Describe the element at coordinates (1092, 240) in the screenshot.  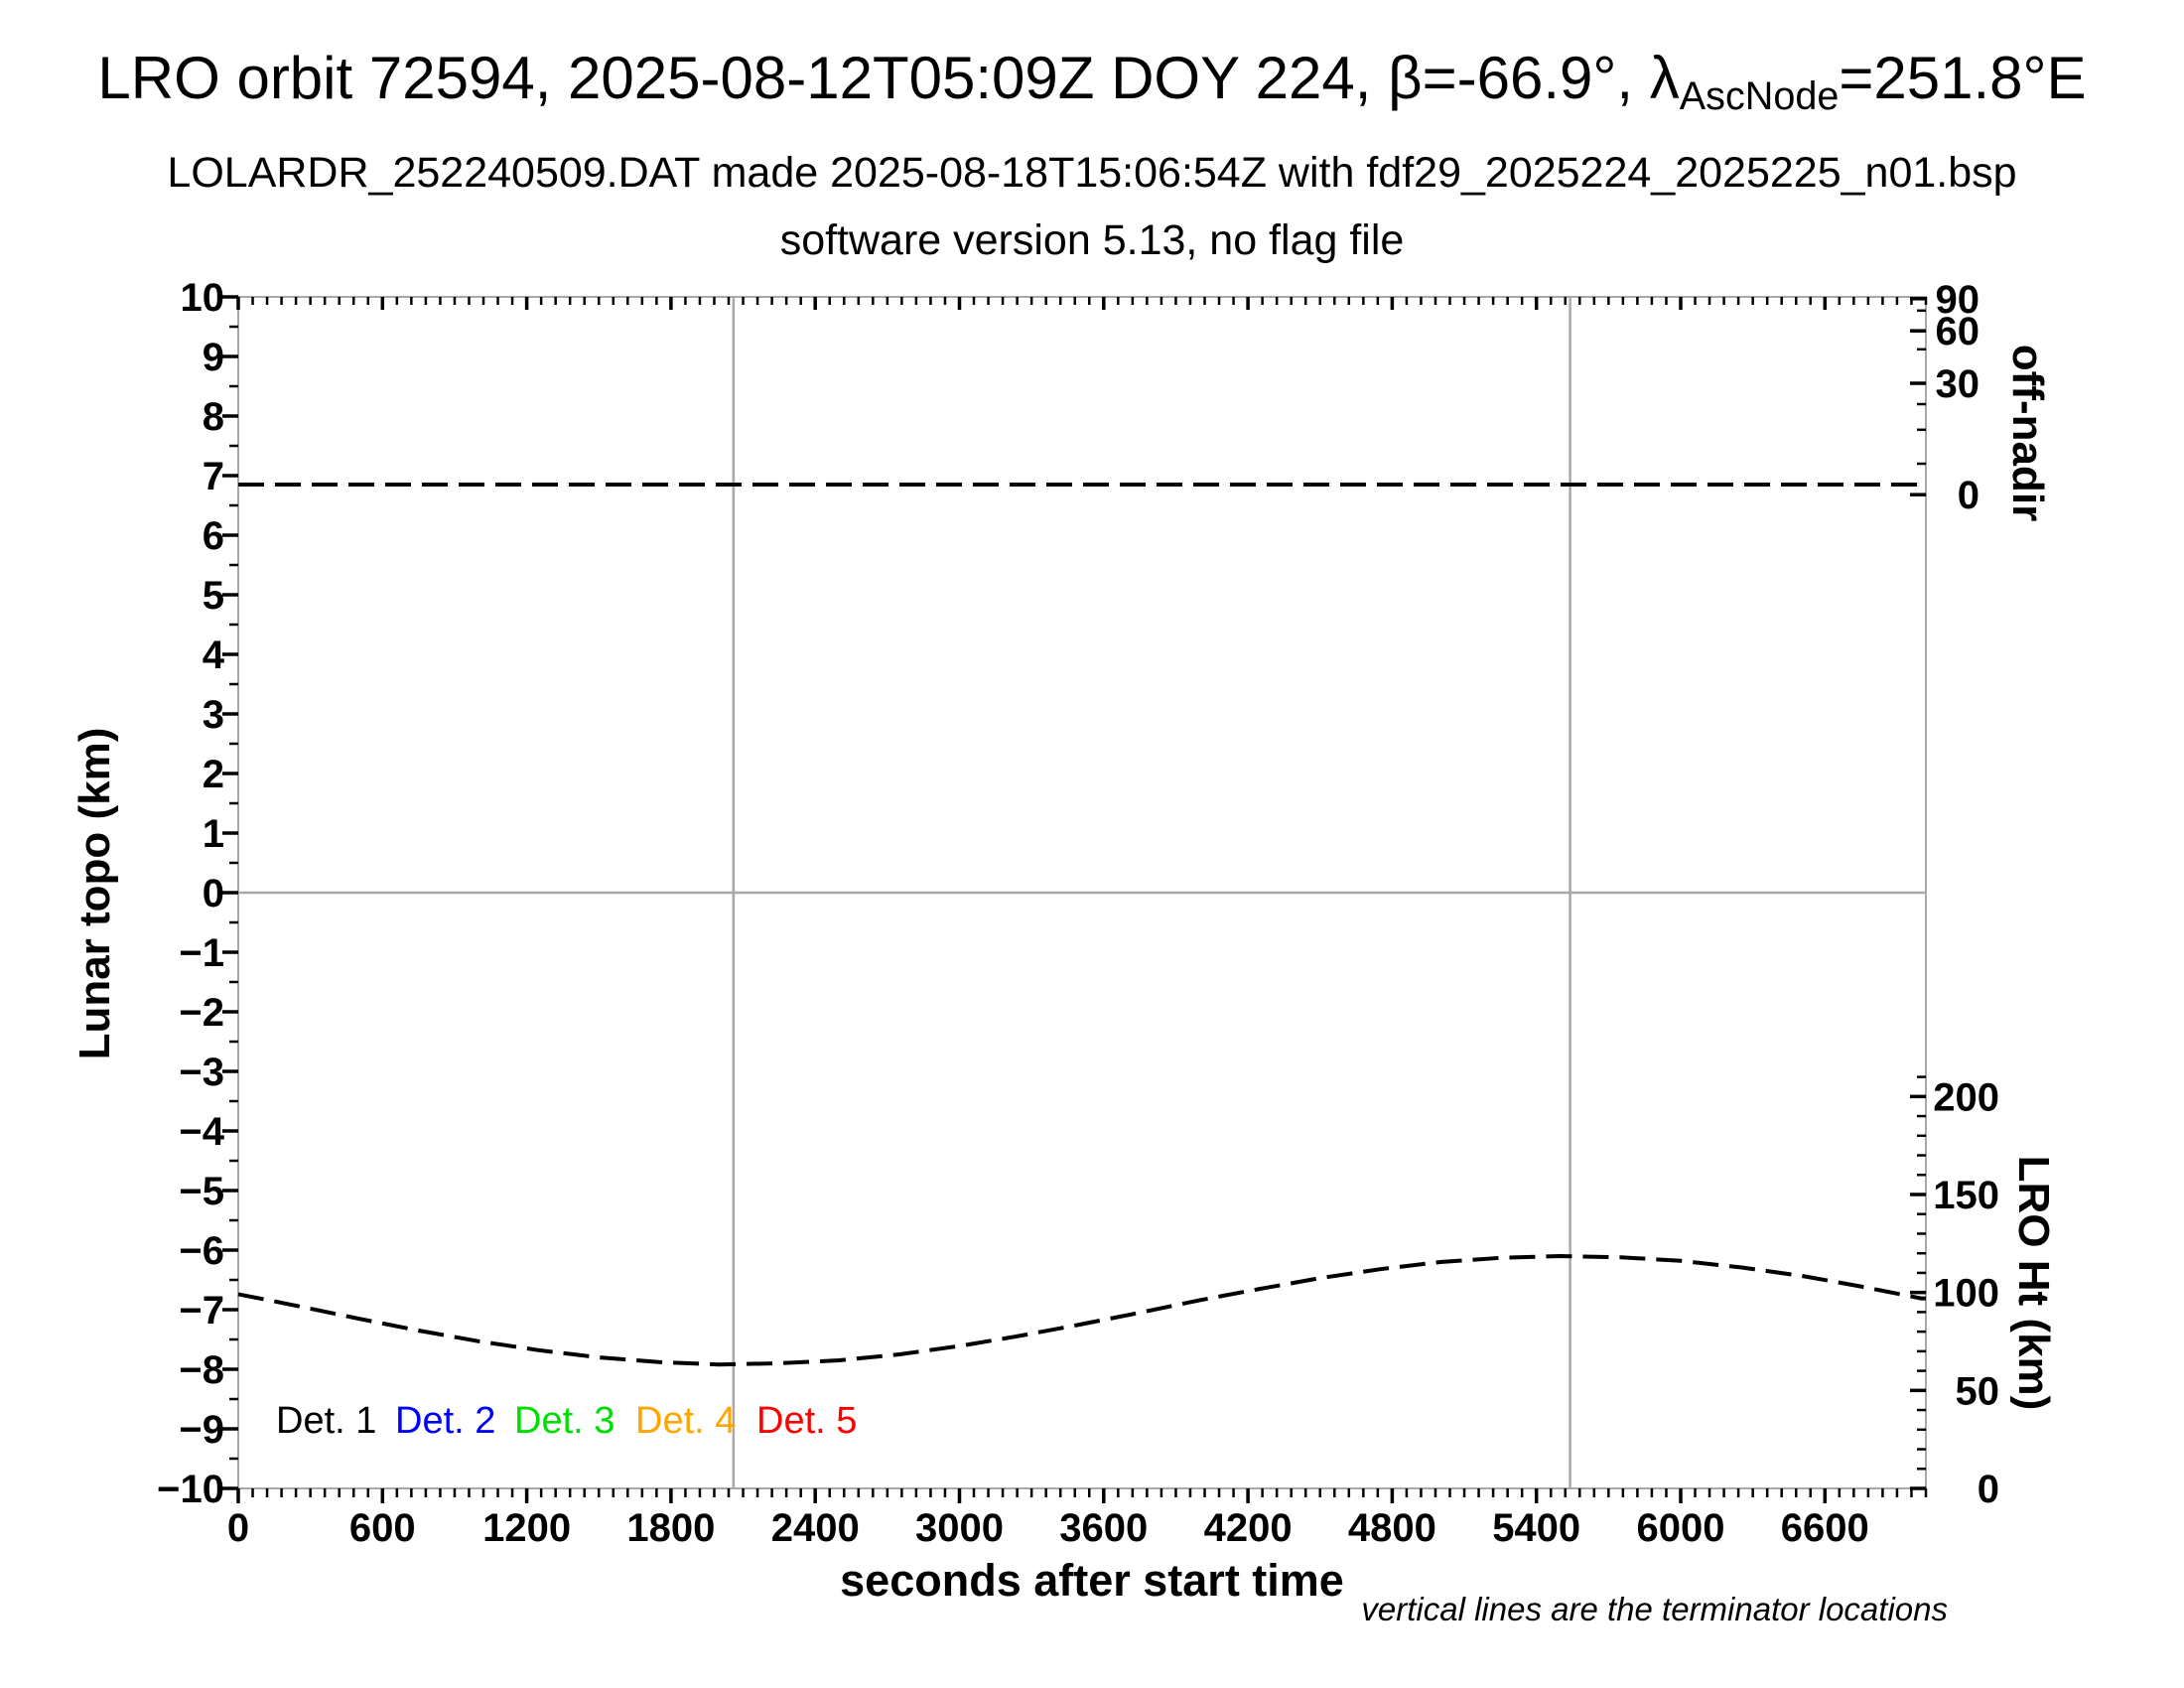
I see `software-version-line: software version 5.13, no flag file` at that location.